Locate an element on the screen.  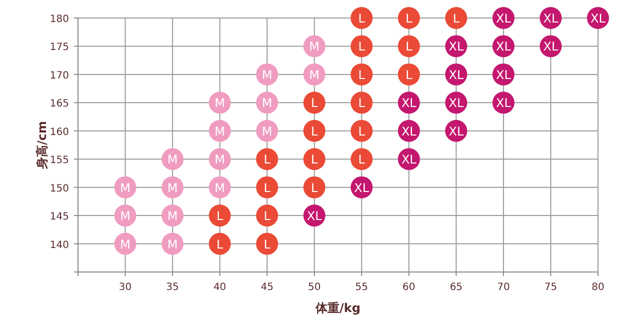
x-axis-title: 体重/kg is located at coordinates (337, 308).